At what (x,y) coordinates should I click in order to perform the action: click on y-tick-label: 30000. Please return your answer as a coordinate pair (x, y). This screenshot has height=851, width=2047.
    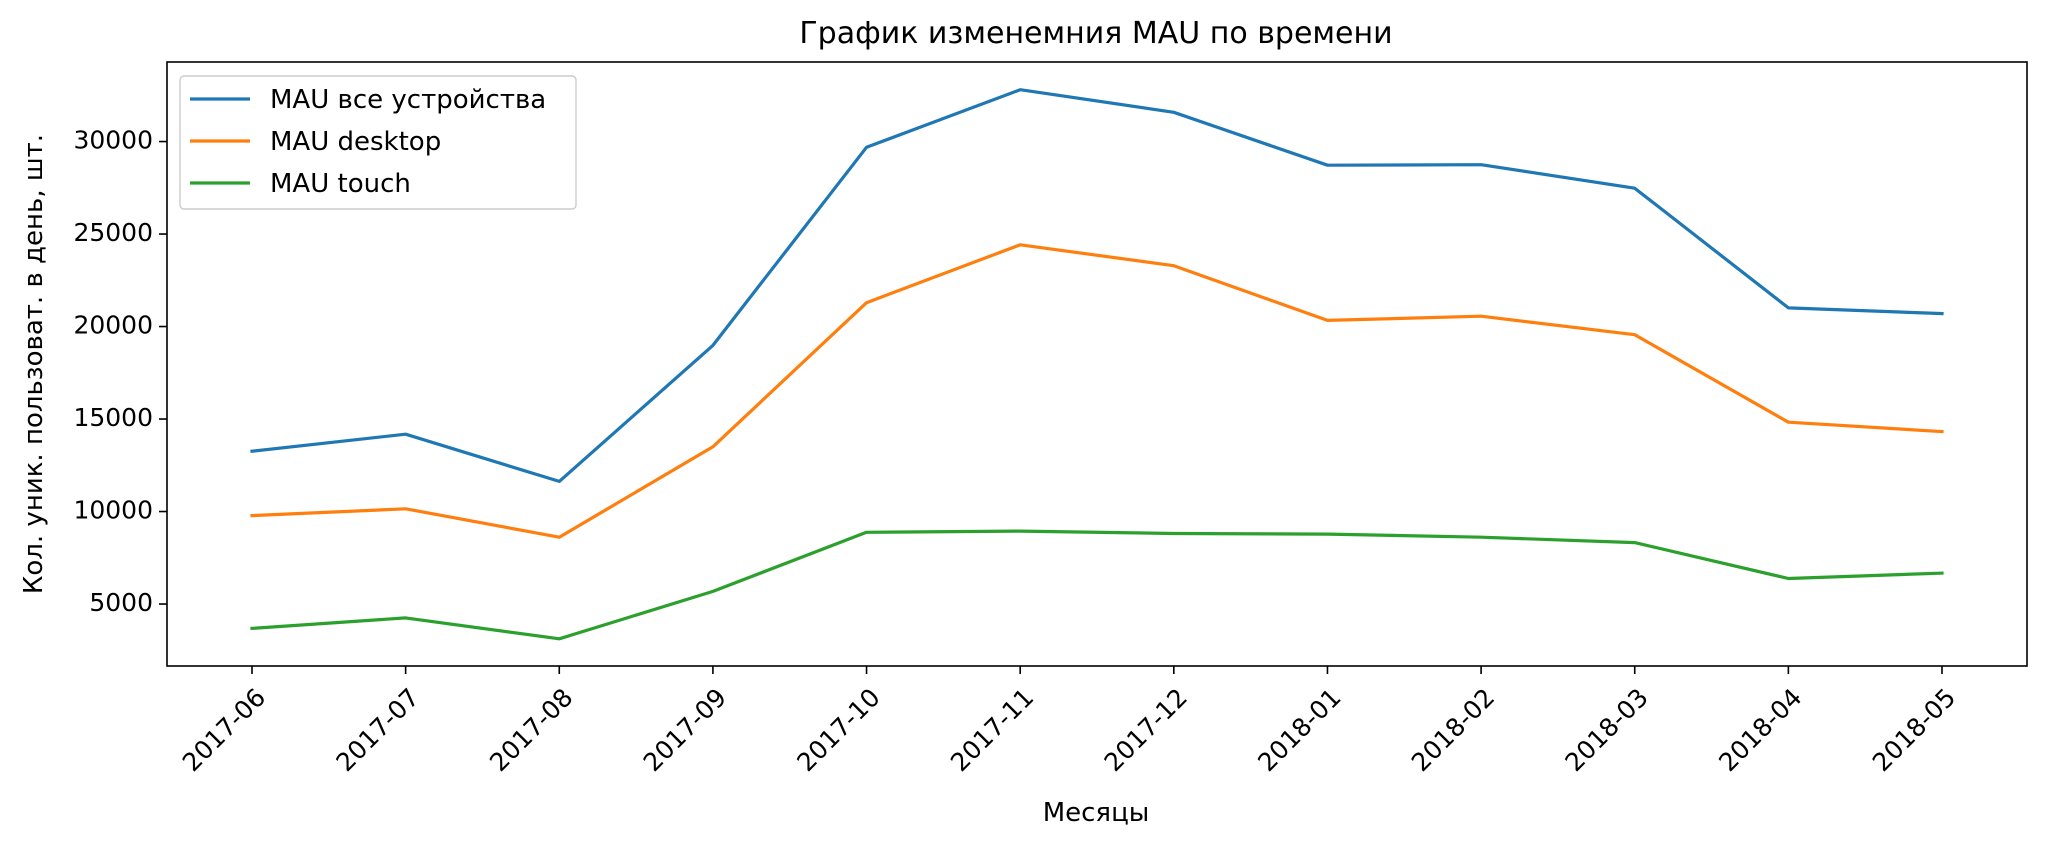
    Looking at the image, I should click on (113, 140).